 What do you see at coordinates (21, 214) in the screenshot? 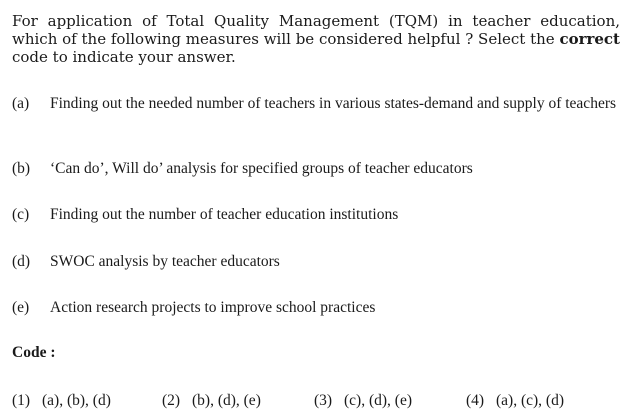
I see `option-label: (c)` at bounding box center [21, 214].